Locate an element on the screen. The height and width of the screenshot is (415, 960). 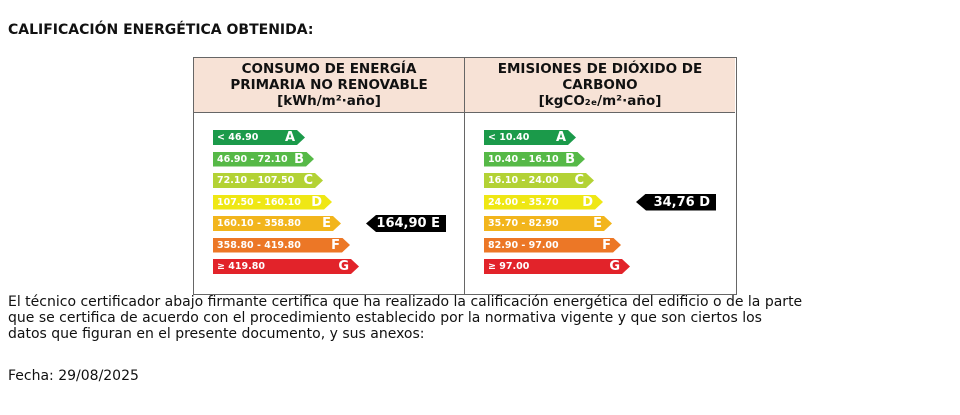
range-label: 358.80 - 419.80 is located at coordinates (259, 245).